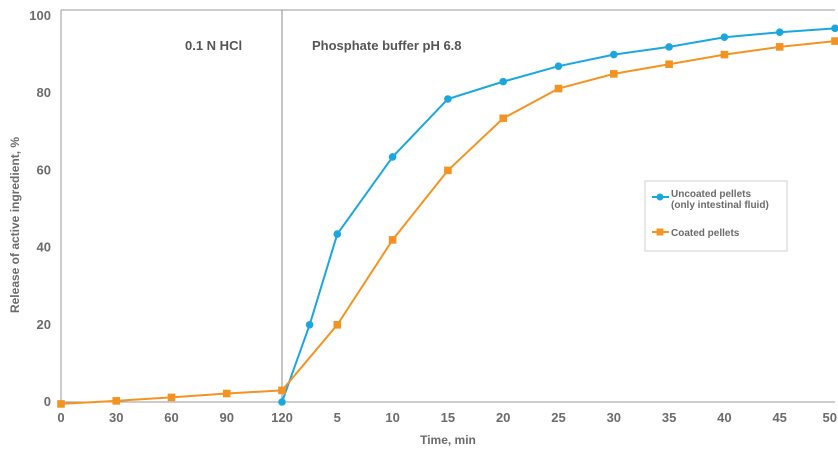 The image size is (838, 449). I want to click on x-tick-label: 40, so click(724, 417).